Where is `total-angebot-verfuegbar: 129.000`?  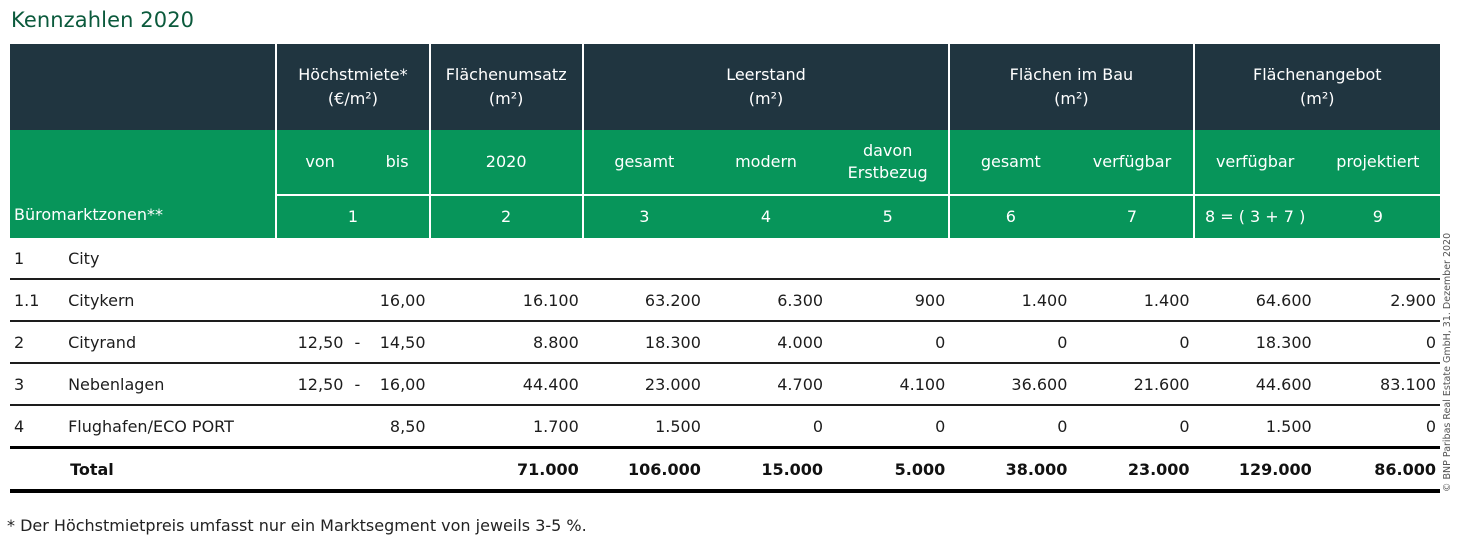 total-angebot-verfuegbar: 129.000 is located at coordinates (1254, 470).